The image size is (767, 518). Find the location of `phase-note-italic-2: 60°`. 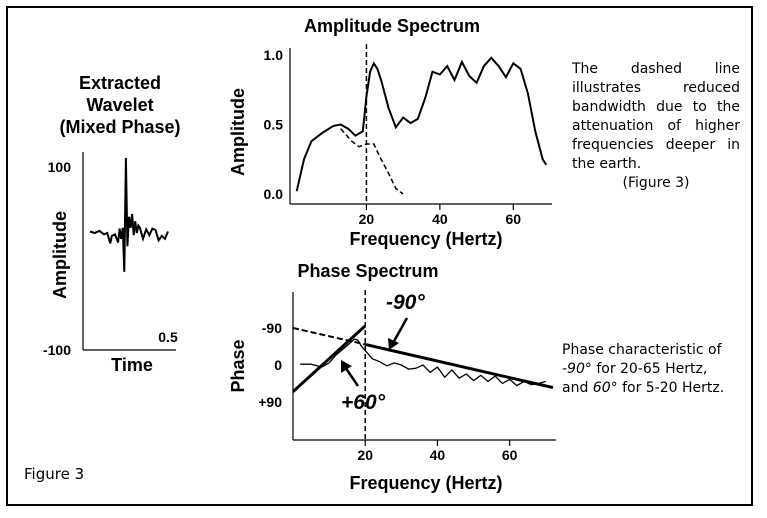

phase-note-italic-2: 60° is located at coordinates (605, 388).